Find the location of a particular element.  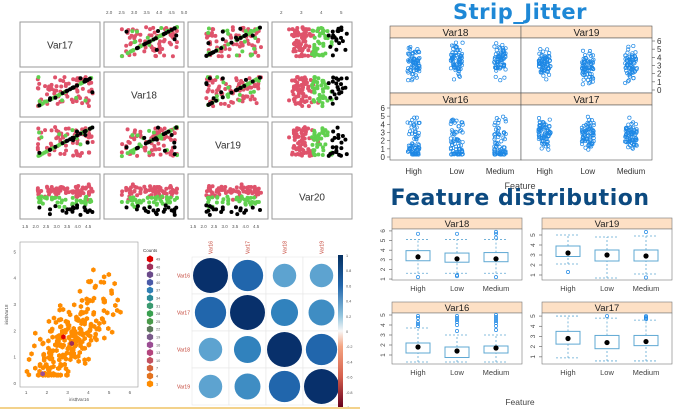

svg-text: 5.0 is located at coordinates (184, 12).